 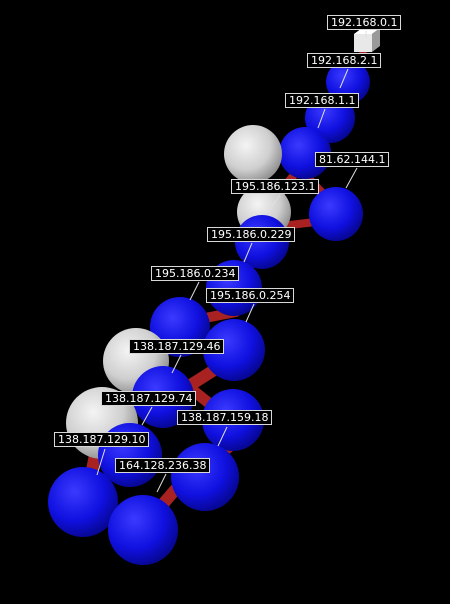 I want to click on node-label: 81.62.144.1, so click(x=352, y=159).